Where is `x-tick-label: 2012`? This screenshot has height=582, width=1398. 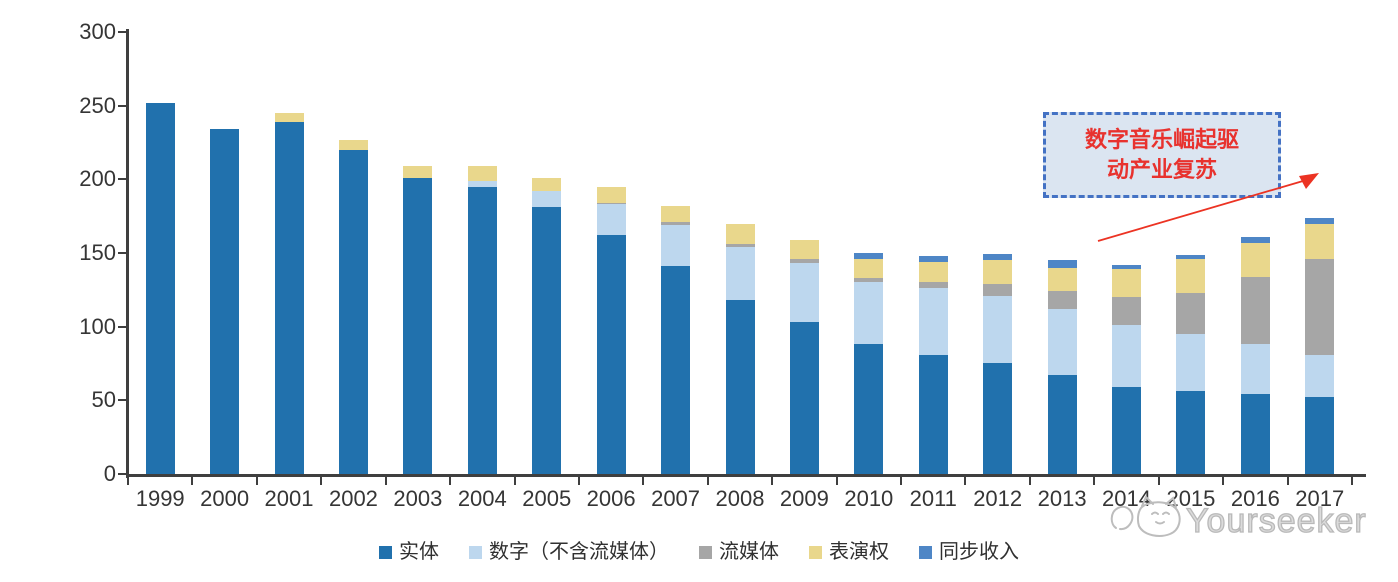 x-tick-label: 2012 is located at coordinates (998, 498).